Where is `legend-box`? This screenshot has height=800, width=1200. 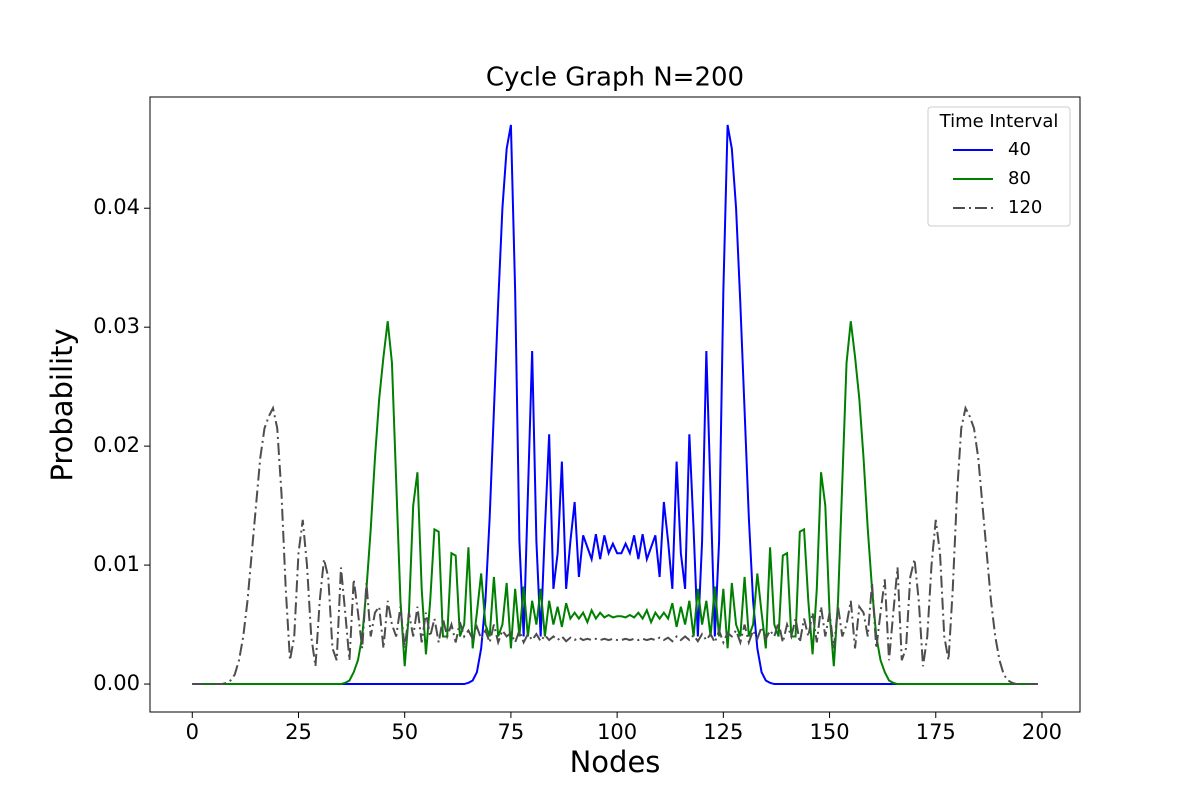
legend-box is located at coordinates (999, 166).